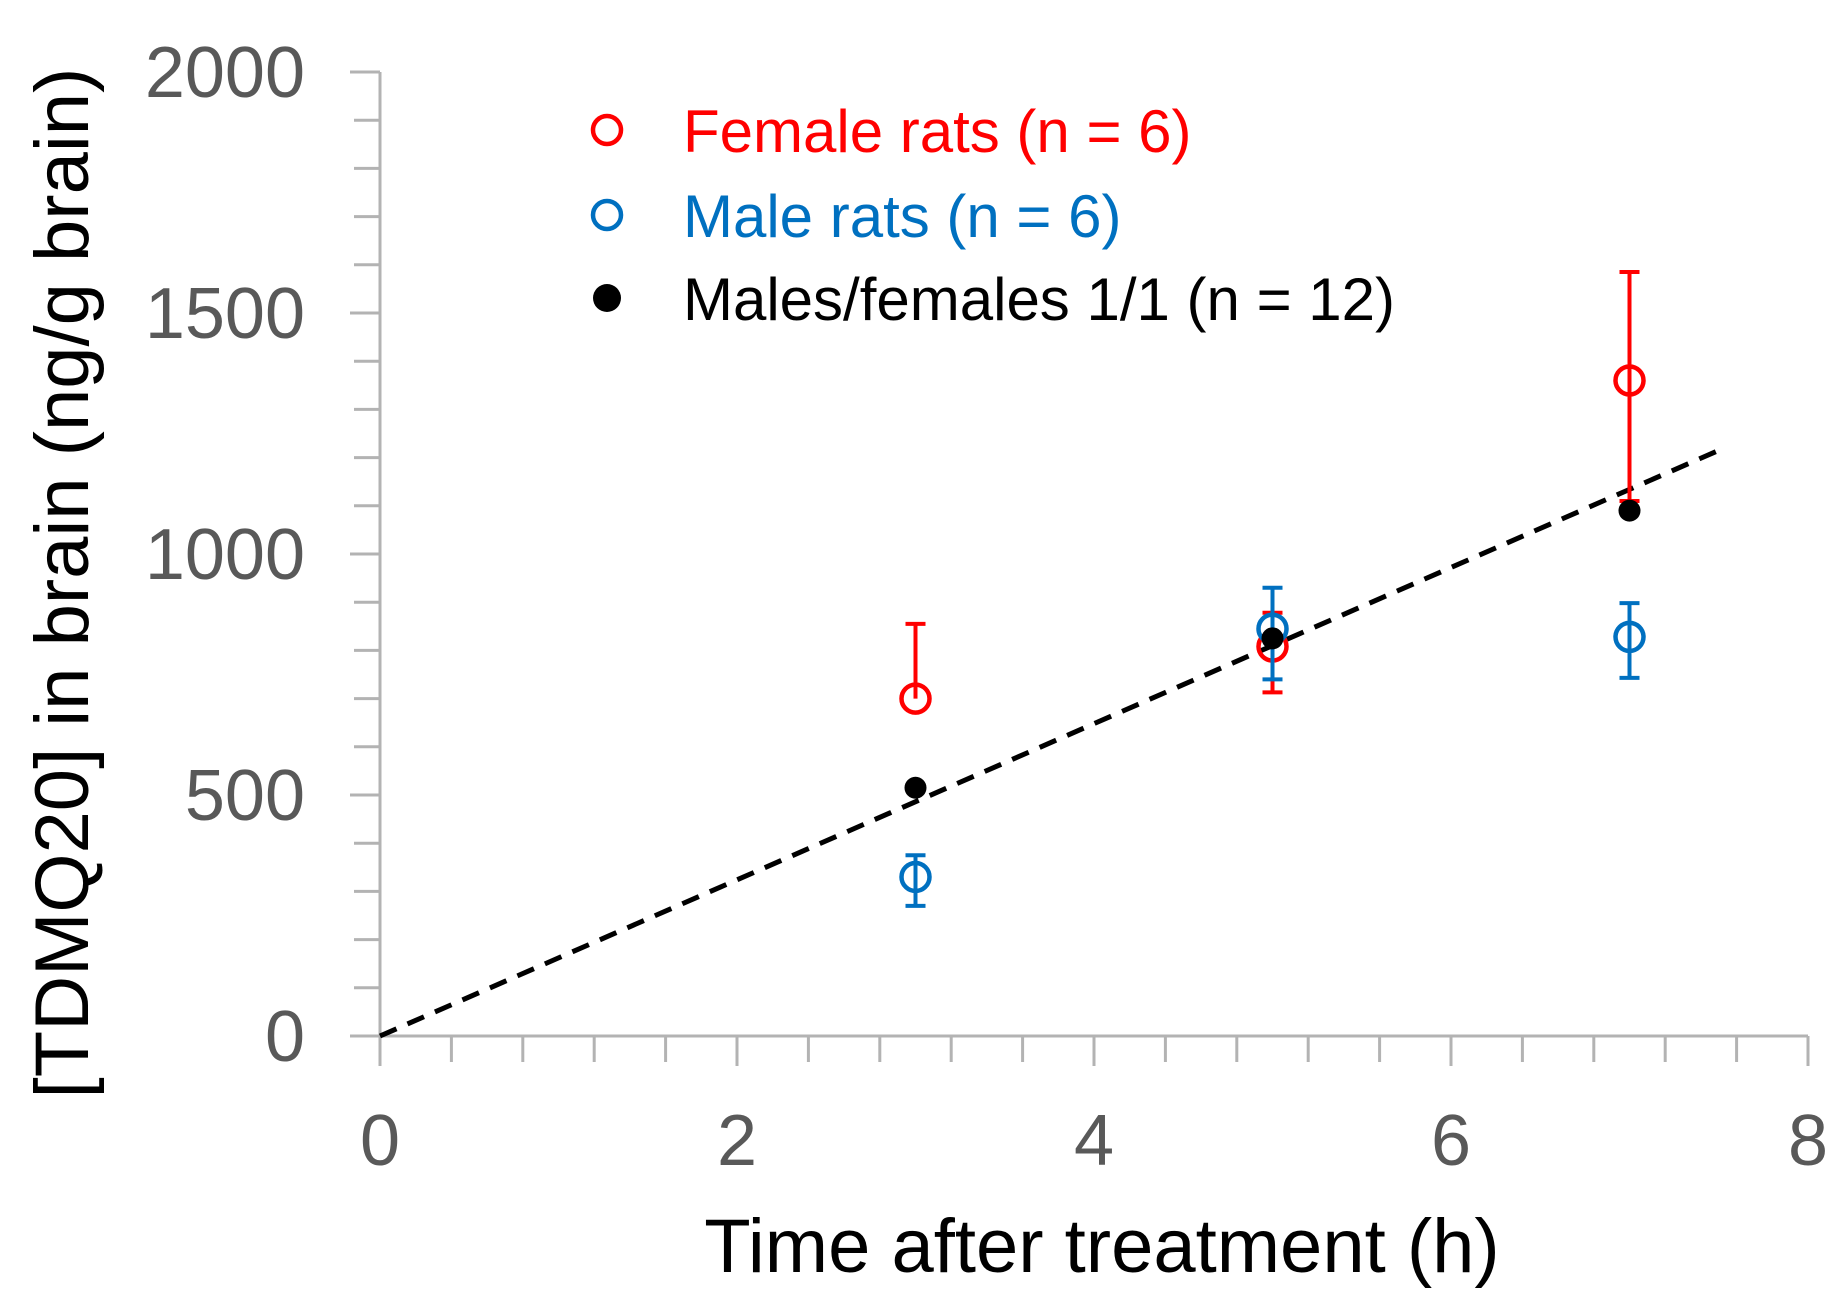  Describe the element at coordinates (1094, 1141) in the screenshot. I see `x-tick-label: 4` at that location.